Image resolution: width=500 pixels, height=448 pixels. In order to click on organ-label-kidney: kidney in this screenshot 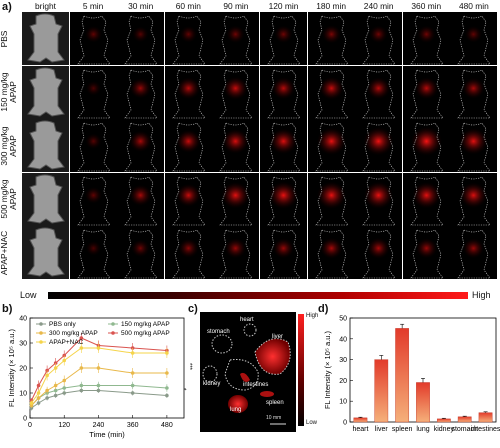, I will do `click(212, 384)`.